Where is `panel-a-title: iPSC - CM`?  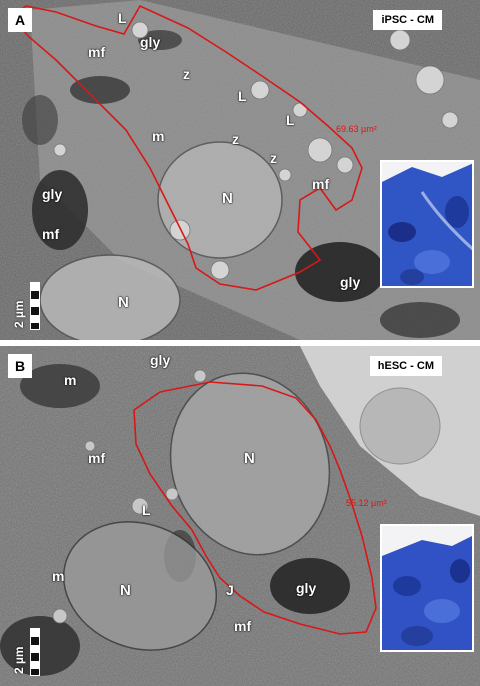
panel-a-title: iPSC - CM is located at coordinates (407, 20).